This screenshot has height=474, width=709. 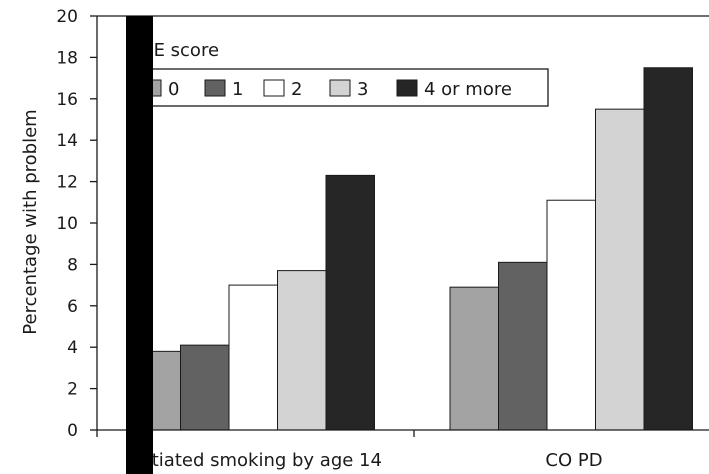 What do you see at coordinates (362, 89) in the screenshot?
I see `legend-label: 3` at bounding box center [362, 89].